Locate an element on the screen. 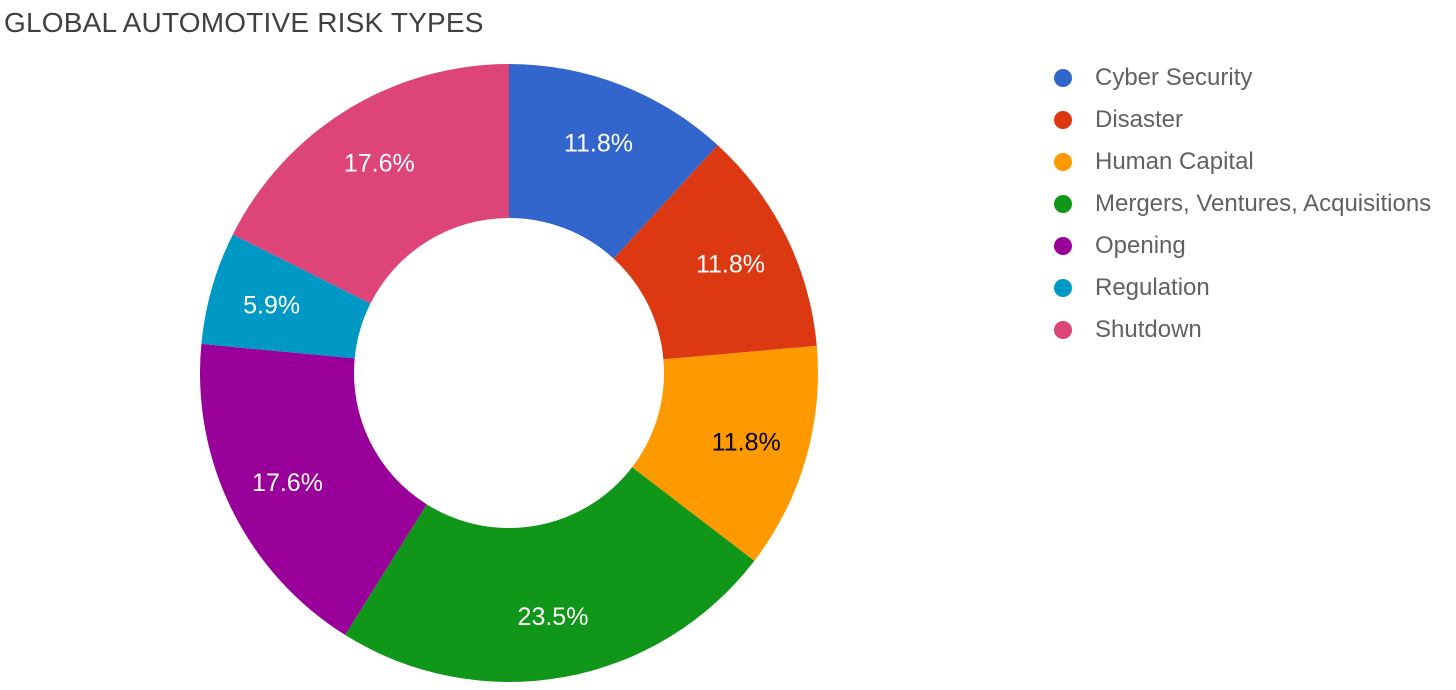 This screenshot has height=690, width=1456. legend-item-regulation: Regulation is located at coordinates (1242, 288).